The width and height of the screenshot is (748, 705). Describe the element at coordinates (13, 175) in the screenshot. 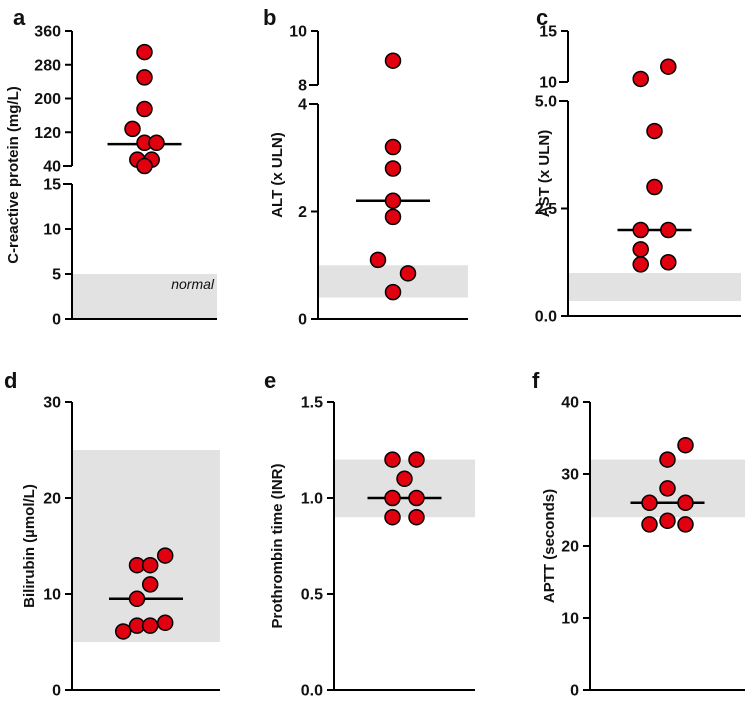

I see `y-axis-title: C-reactive protein (mg/L)` at that location.